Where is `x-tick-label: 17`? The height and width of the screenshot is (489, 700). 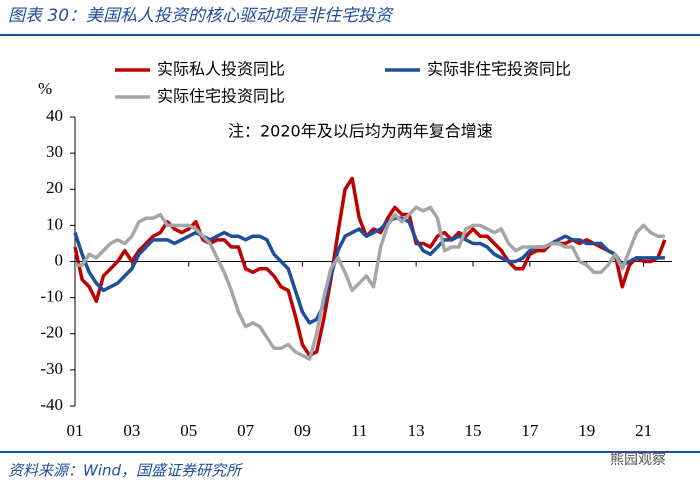
x-tick-label: 17 is located at coordinates (530, 430).